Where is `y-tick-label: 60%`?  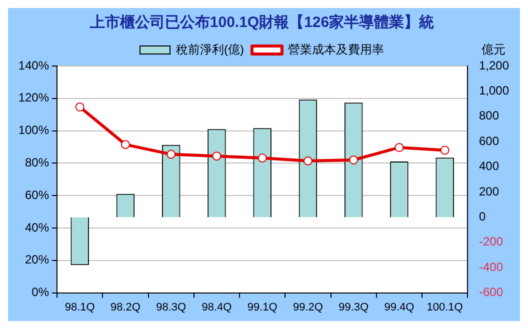 y-tick-label: 60% is located at coordinates (36, 195).